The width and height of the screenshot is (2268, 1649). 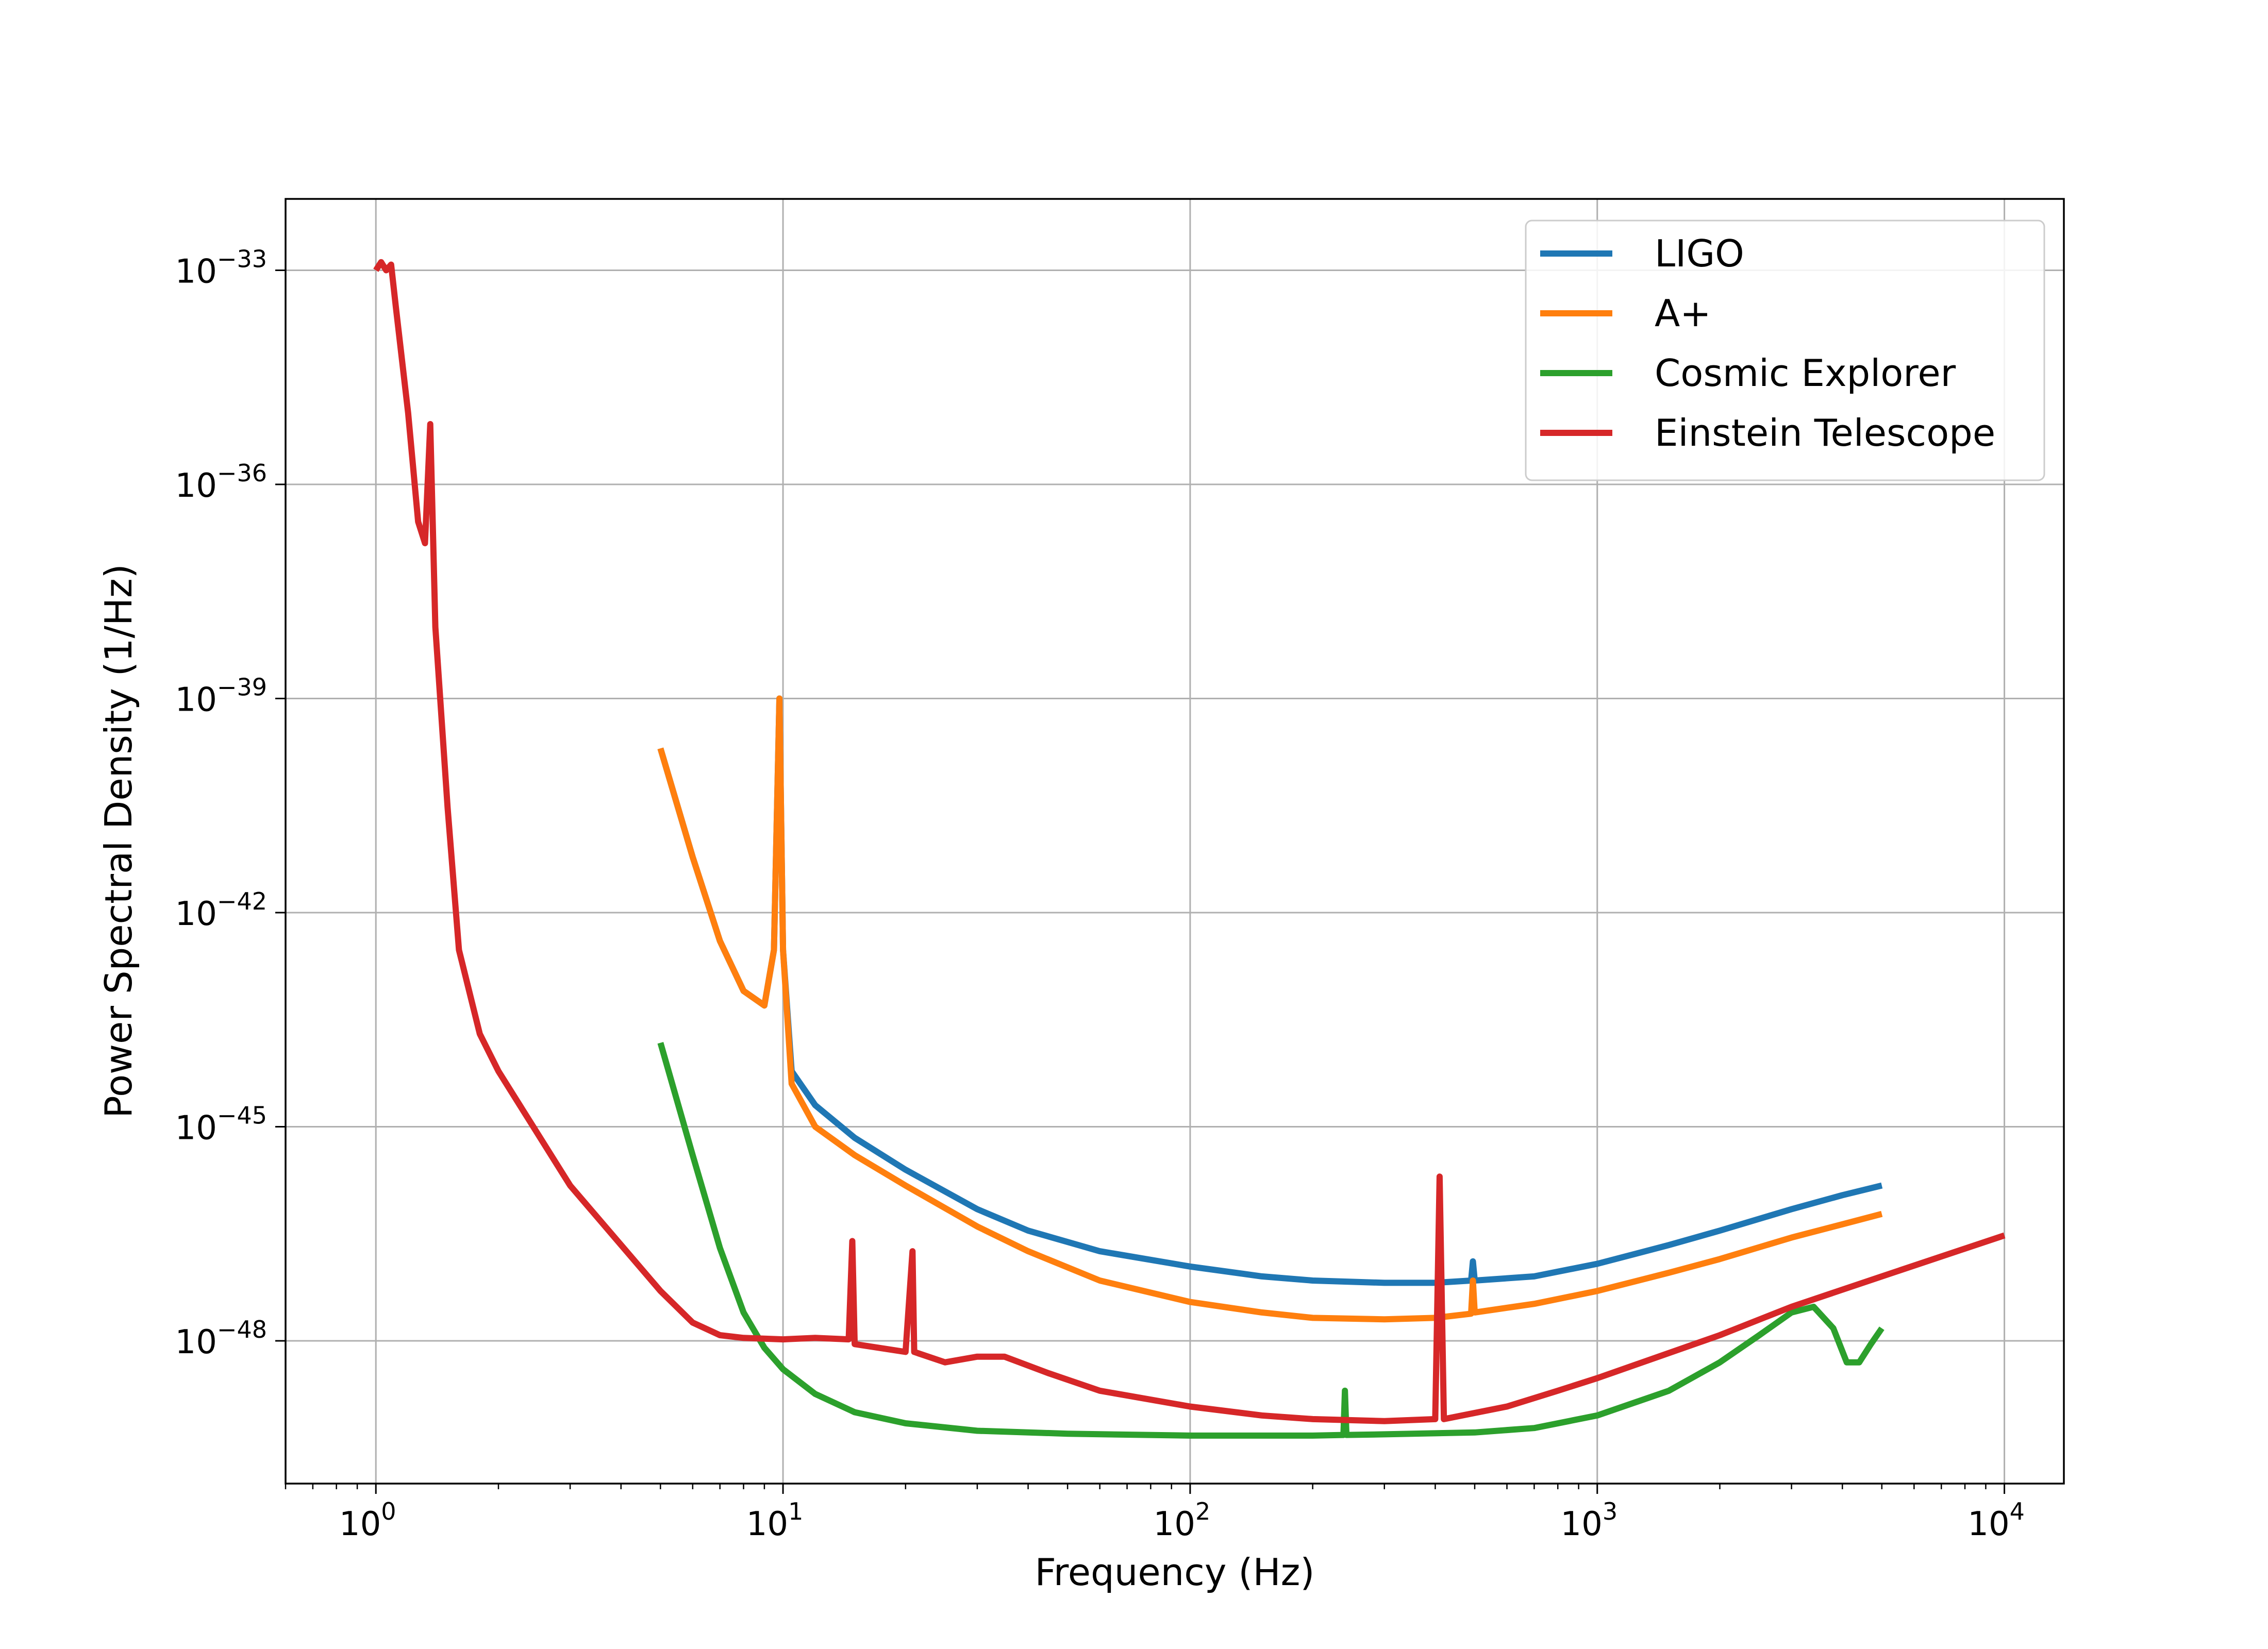 What do you see at coordinates (221, 482) in the screenshot?
I see `y-tick-label: 10−36` at bounding box center [221, 482].